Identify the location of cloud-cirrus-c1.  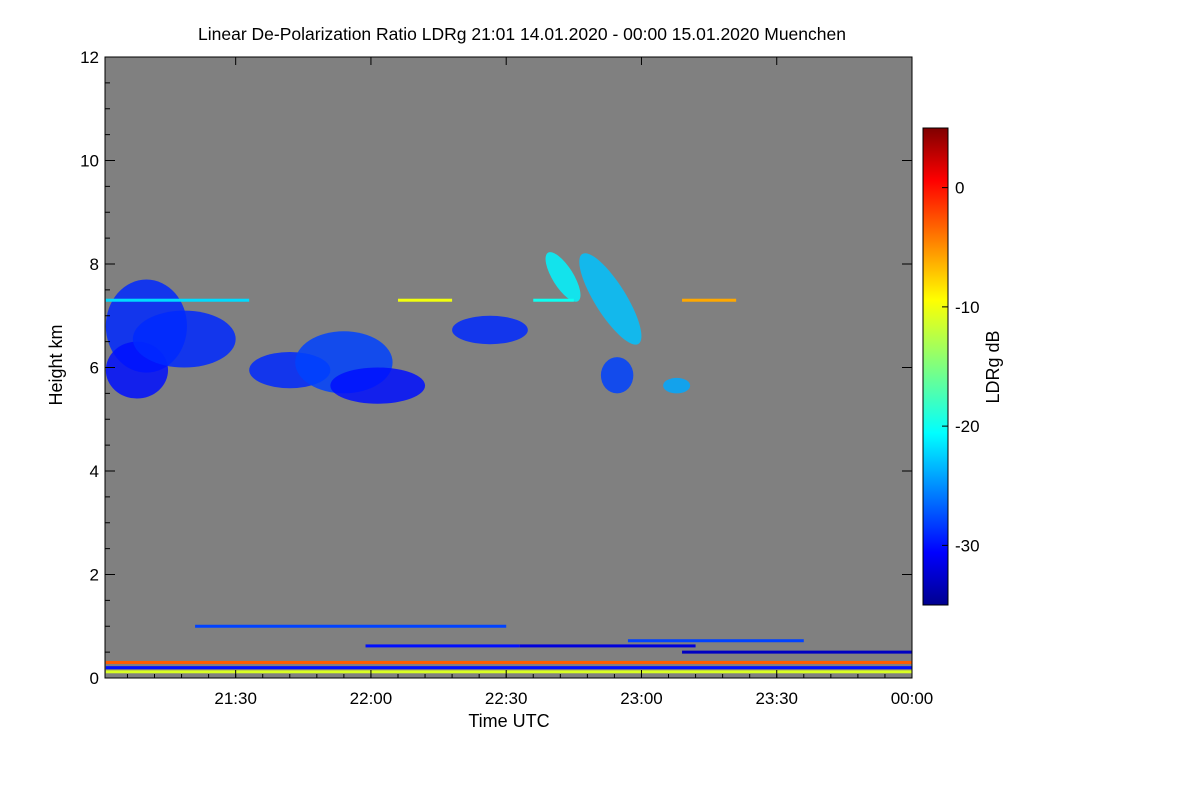
(490, 330).